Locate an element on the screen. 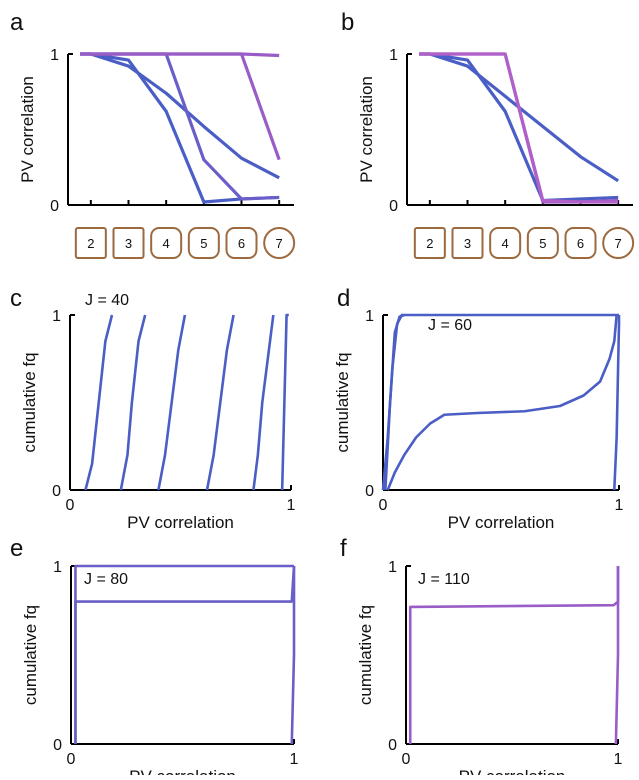  panel-letter: e is located at coordinates (16, 548).